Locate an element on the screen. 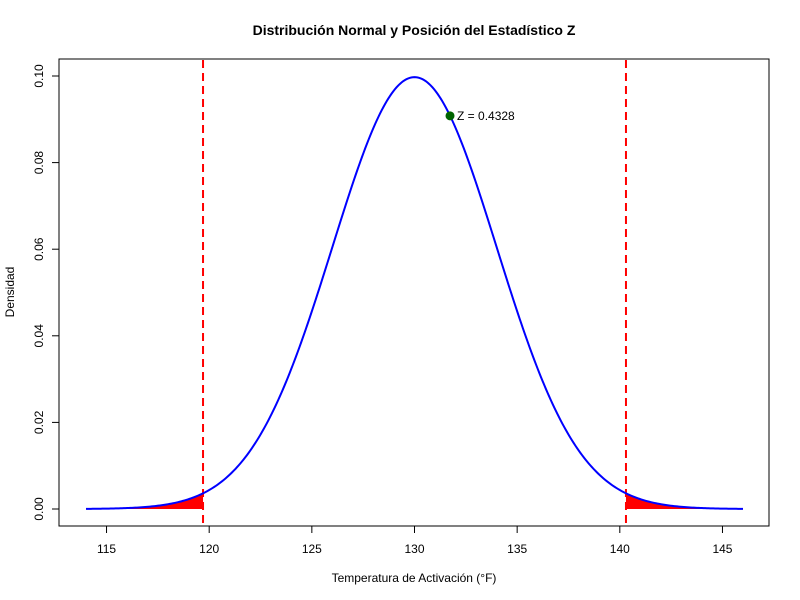  y-tick-label: 0.04 is located at coordinates (39, 336).